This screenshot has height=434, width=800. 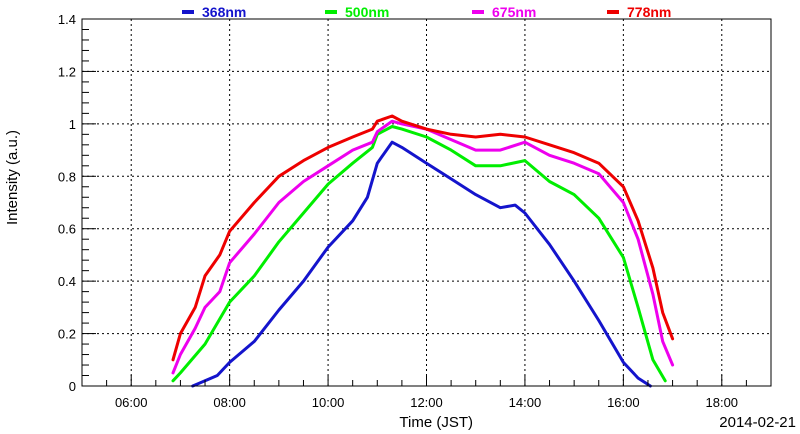 I want to click on date-label: 2014-02-21, so click(x=757, y=422).